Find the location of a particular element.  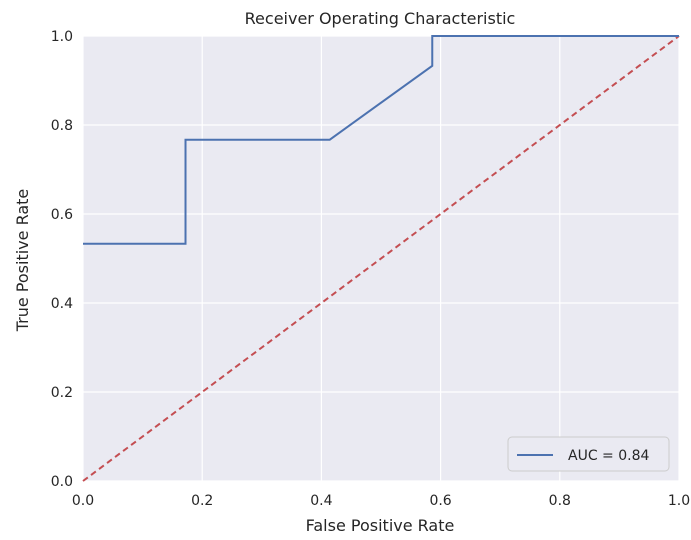

chart-title: Receiver Operating Characteristic is located at coordinates (380, 18).